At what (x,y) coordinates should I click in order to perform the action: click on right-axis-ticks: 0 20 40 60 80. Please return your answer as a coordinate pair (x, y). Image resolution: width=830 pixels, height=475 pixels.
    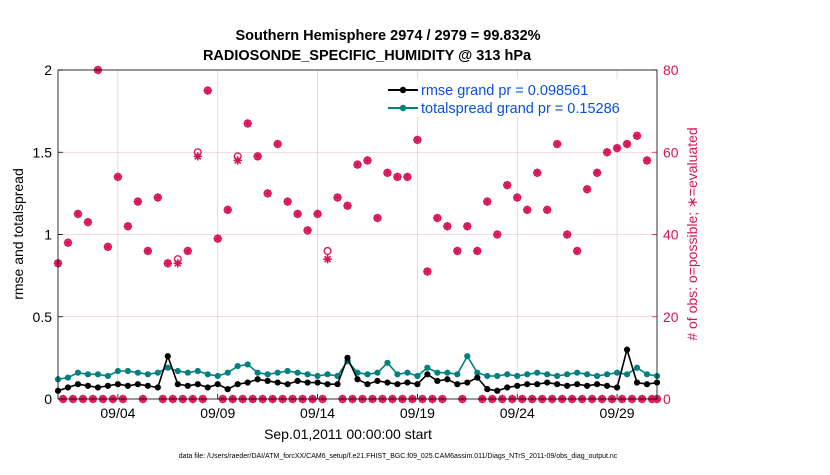
    Looking at the image, I should click on (665, 234).